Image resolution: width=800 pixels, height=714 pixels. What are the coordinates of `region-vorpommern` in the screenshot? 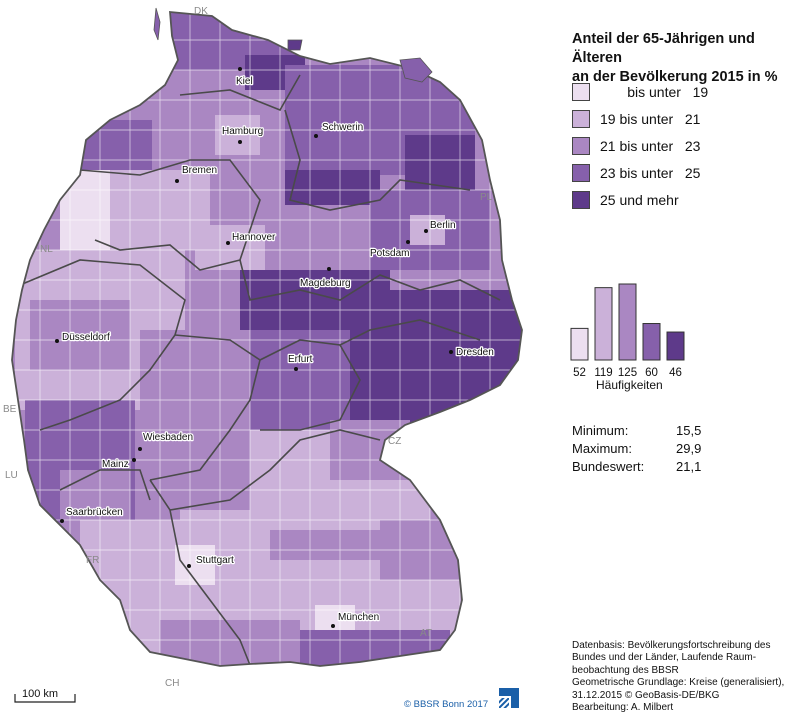 It's located at (440, 162).